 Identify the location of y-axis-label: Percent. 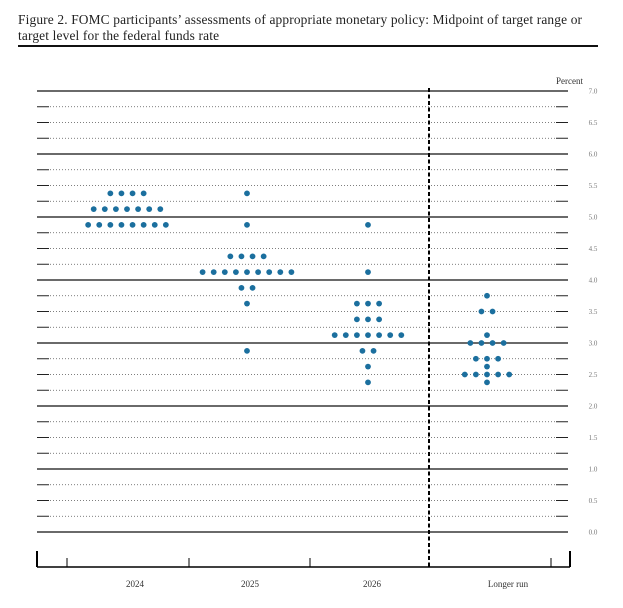
(569, 81).